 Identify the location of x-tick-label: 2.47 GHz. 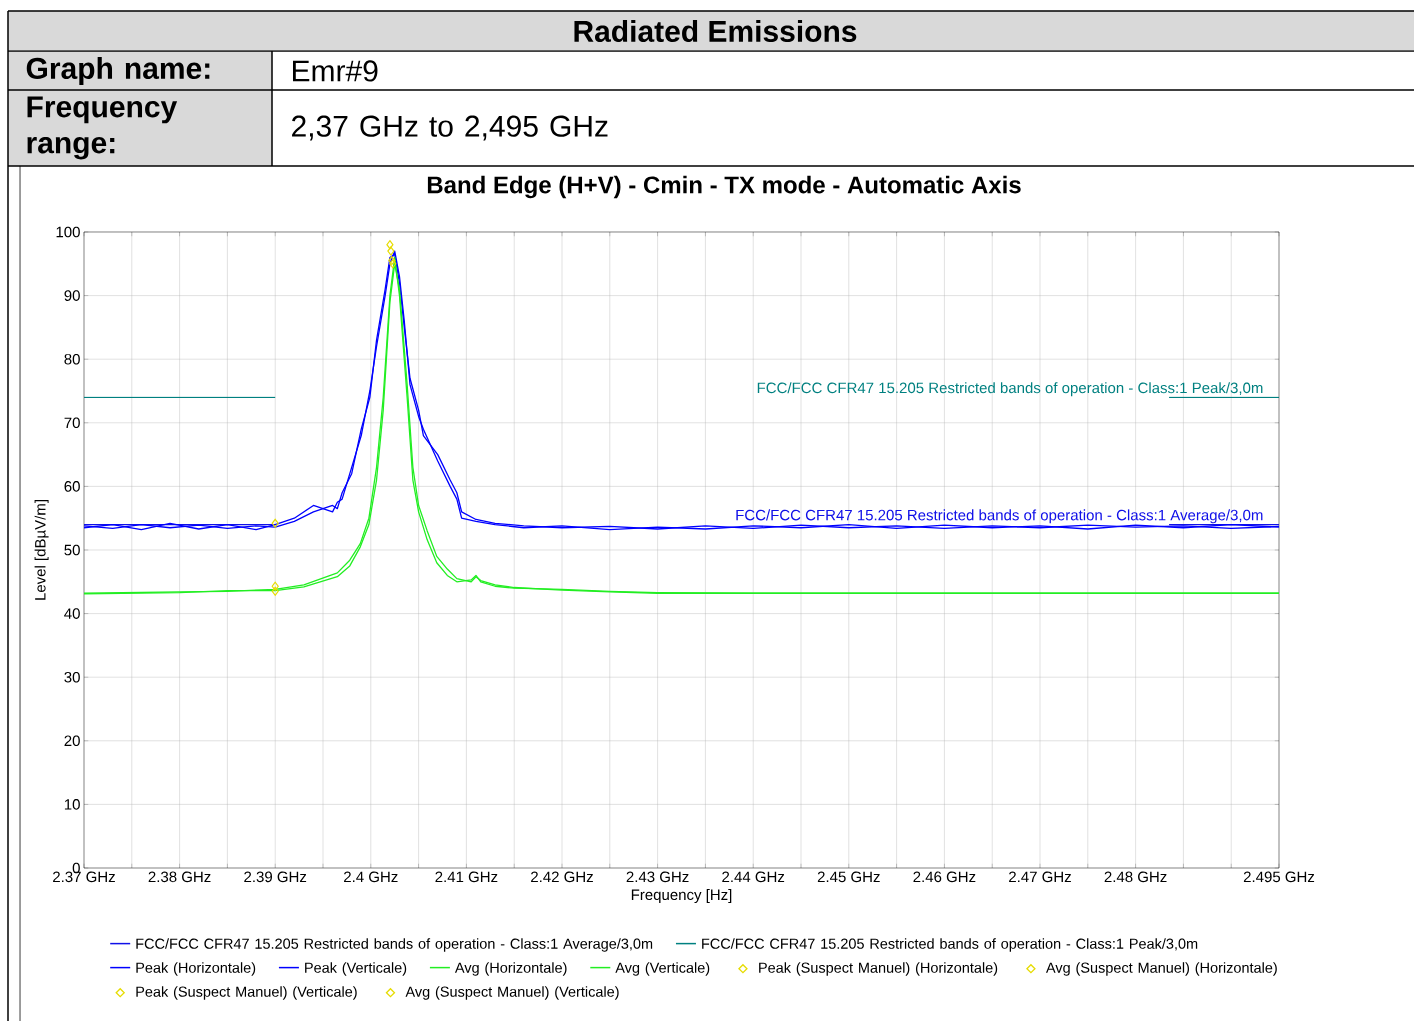
(1040, 877).